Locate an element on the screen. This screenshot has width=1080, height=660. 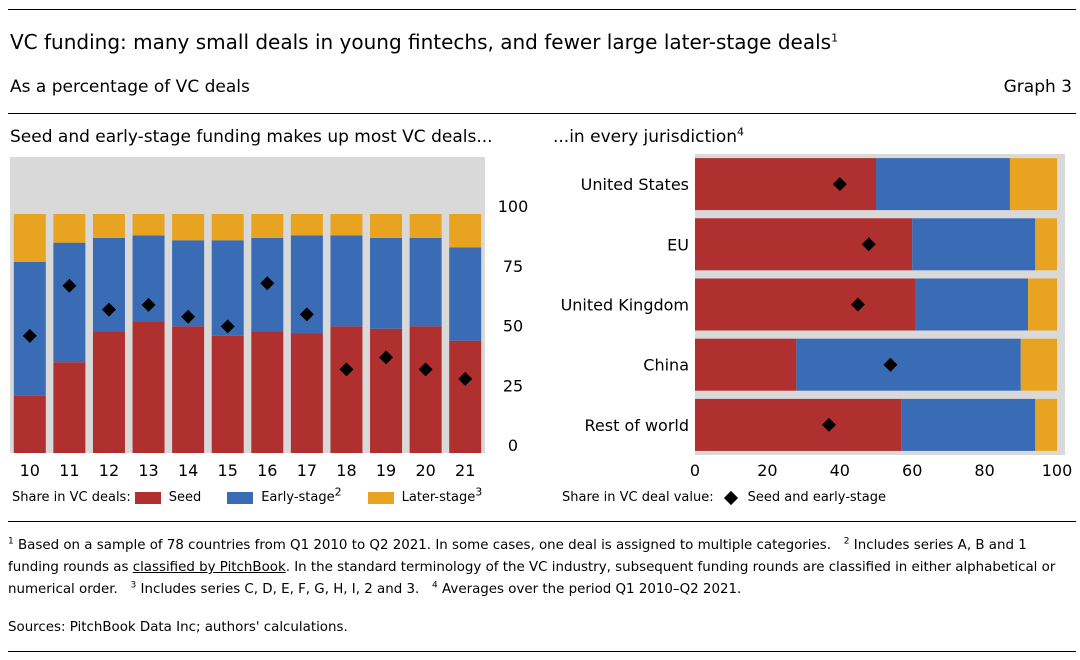
marker-seed-early-eu is located at coordinates (868, 244).